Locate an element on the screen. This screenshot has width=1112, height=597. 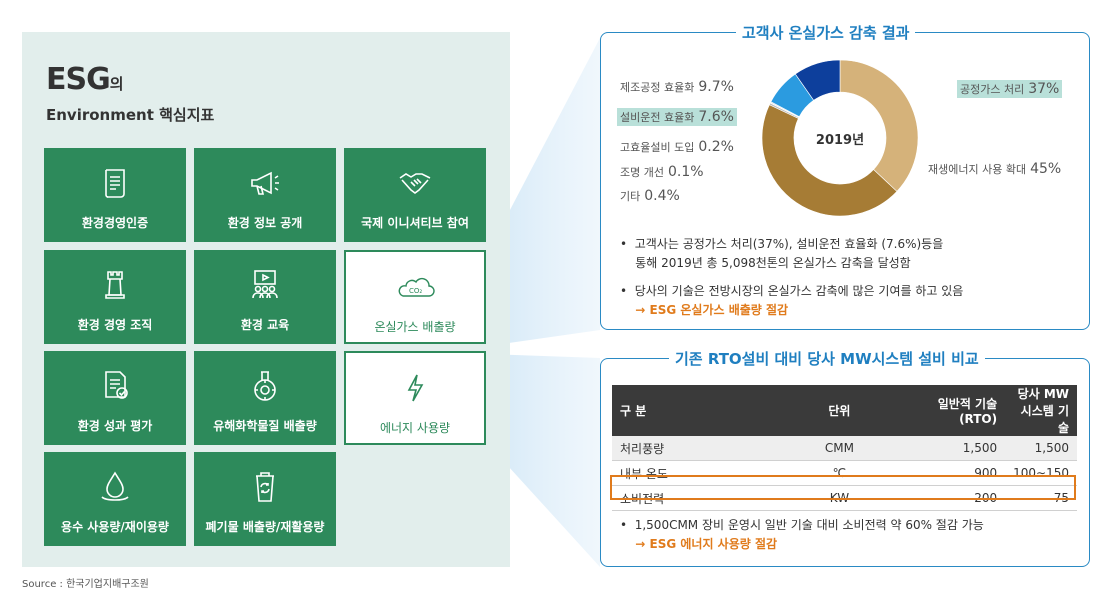
donut-center-label: 2019년 is located at coordinates (840, 140).